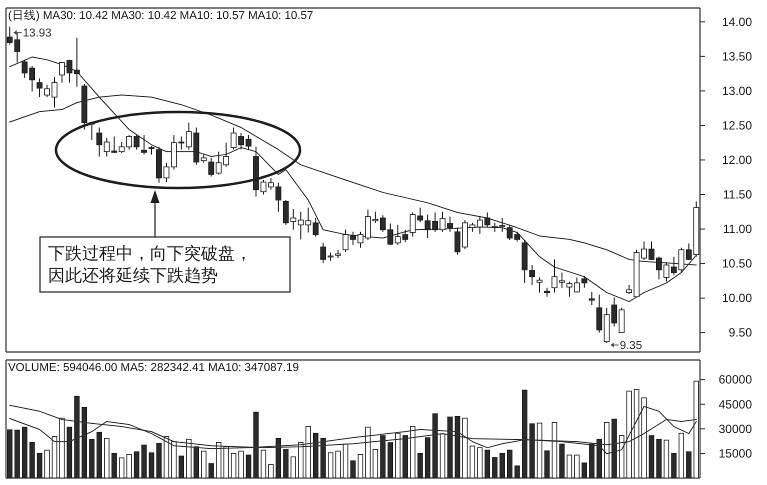  What do you see at coordinates (631, 346) in the screenshot?
I see `annotation: 9.35` at bounding box center [631, 346].